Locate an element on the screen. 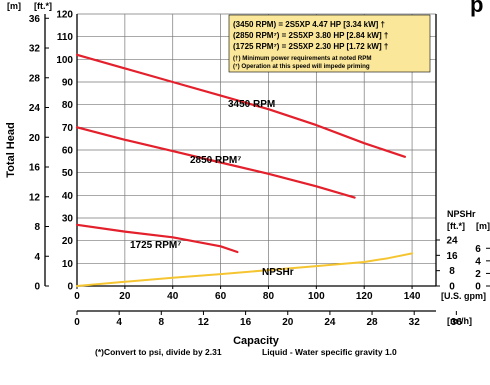  x-tick-label-m3h: 36 is located at coordinates (457, 322).